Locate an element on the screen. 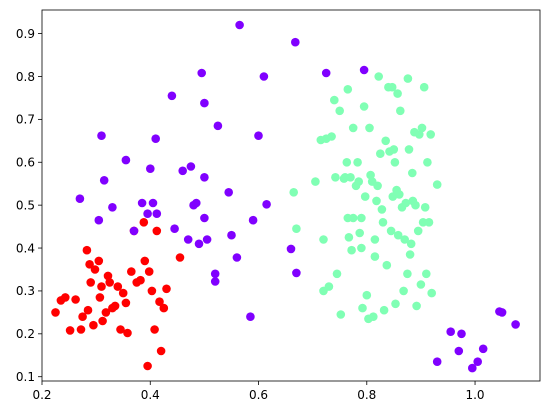 This screenshot has height=413, width=547. y-tick-label: 0.2 is located at coordinates (25, 334).